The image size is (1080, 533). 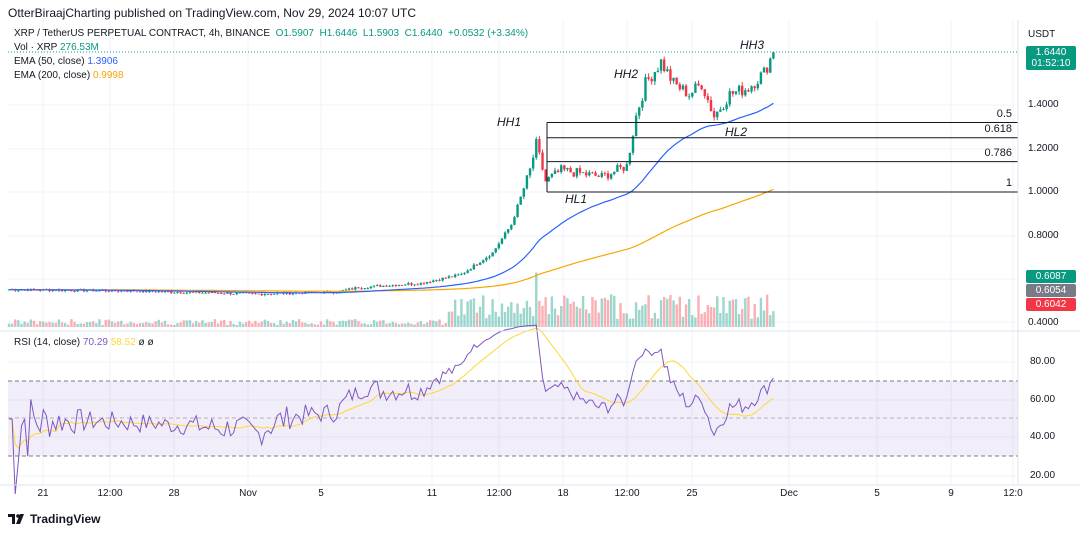 What do you see at coordinates (1042, 34) in the screenshot?
I see `currency-label: USDT` at bounding box center [1042, 34].